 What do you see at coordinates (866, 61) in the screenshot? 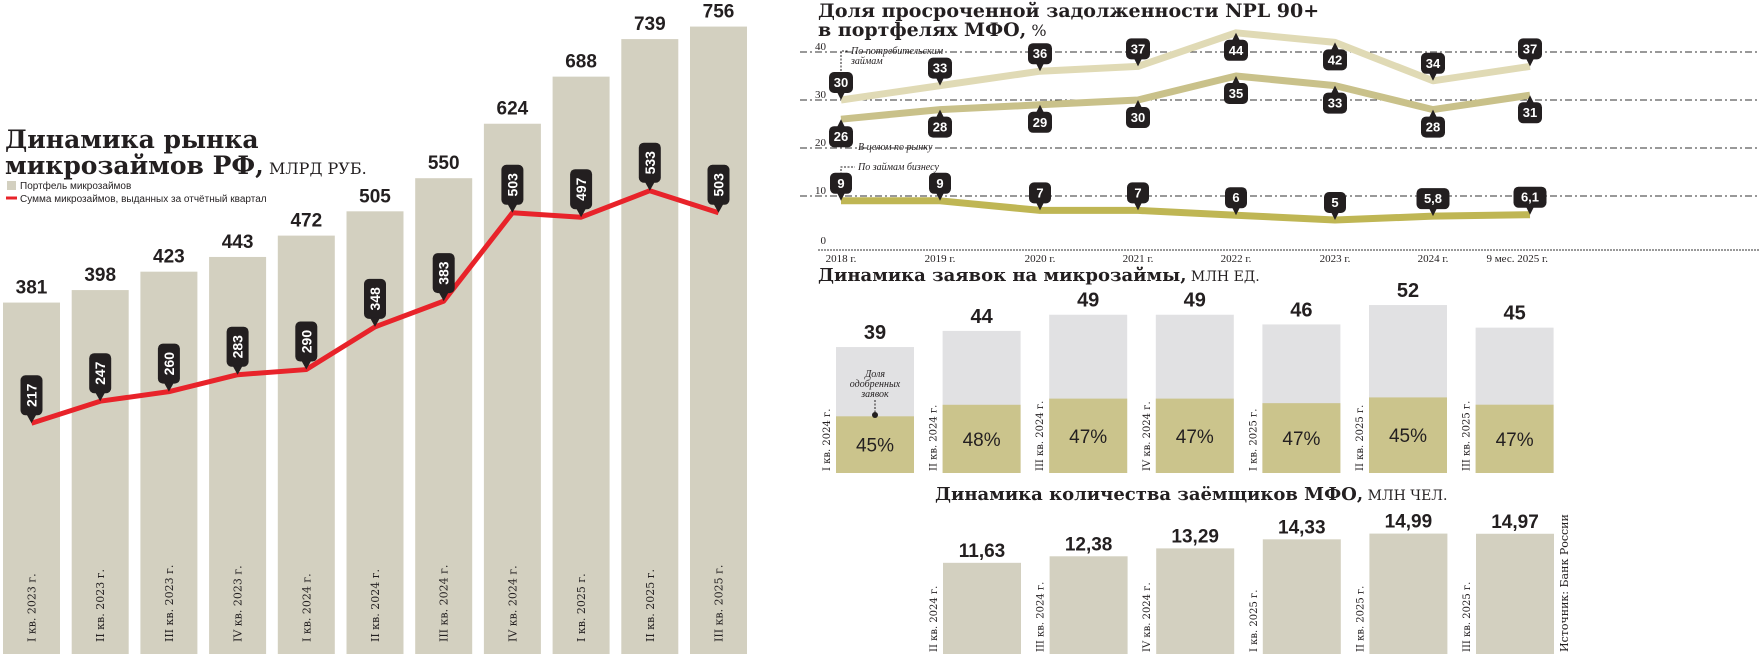
I see `series-label-consumer-2: займам` at bounding box center [866, 61].